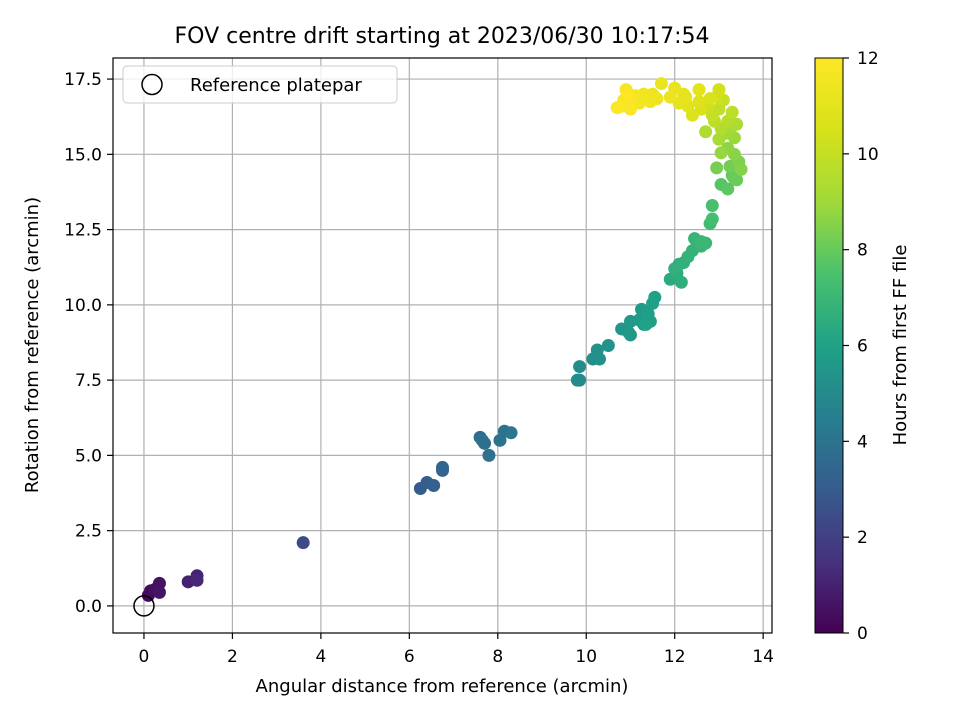 This screenshot has width=960, height=720. I want to click on reference-platepar-marker, so click(144, 606).